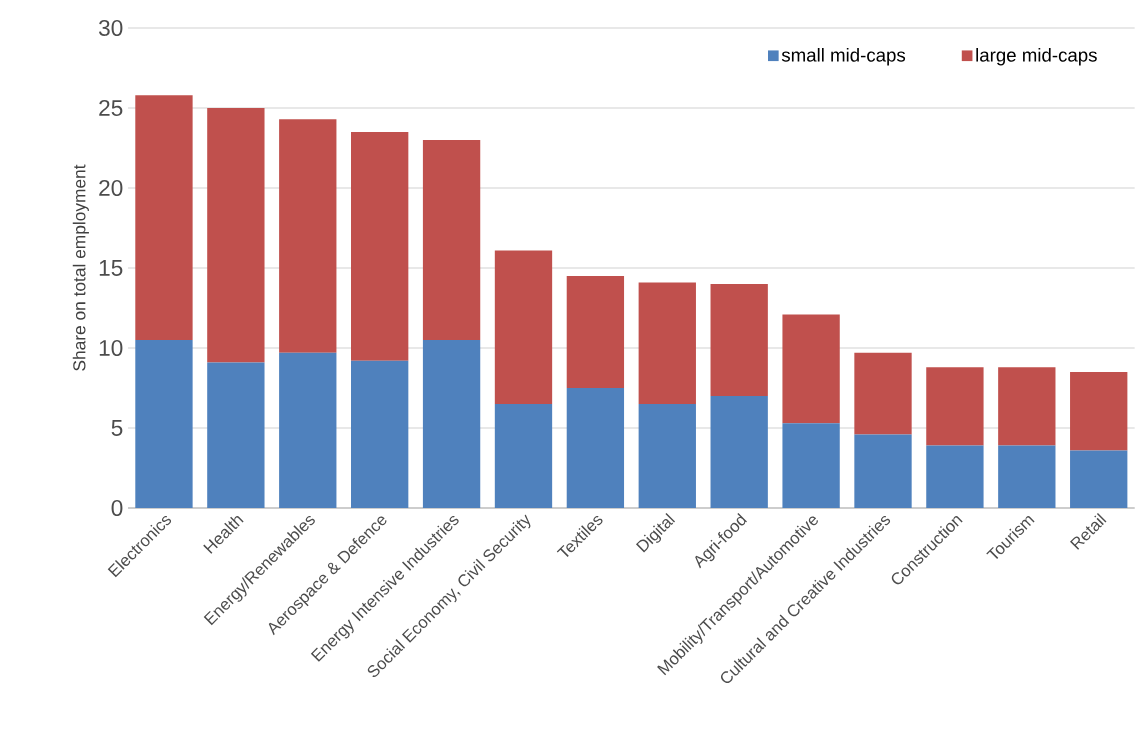 The width and height of the screenshot is (1139, 742). What do you see at coordinates (110, 28) in the screenshot?
I see `y-tick-label: 30` at bounding box center [110, 28].